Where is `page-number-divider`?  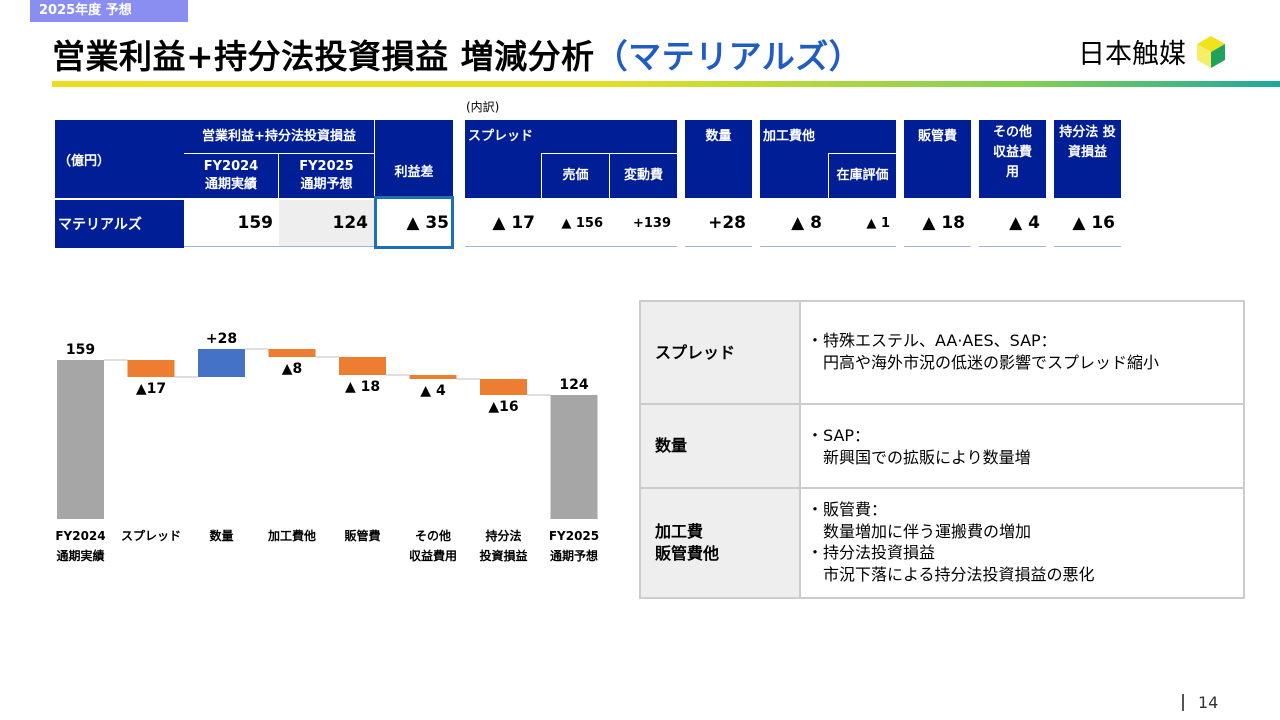 page-number-divider is located at coordinates (1183, 702).